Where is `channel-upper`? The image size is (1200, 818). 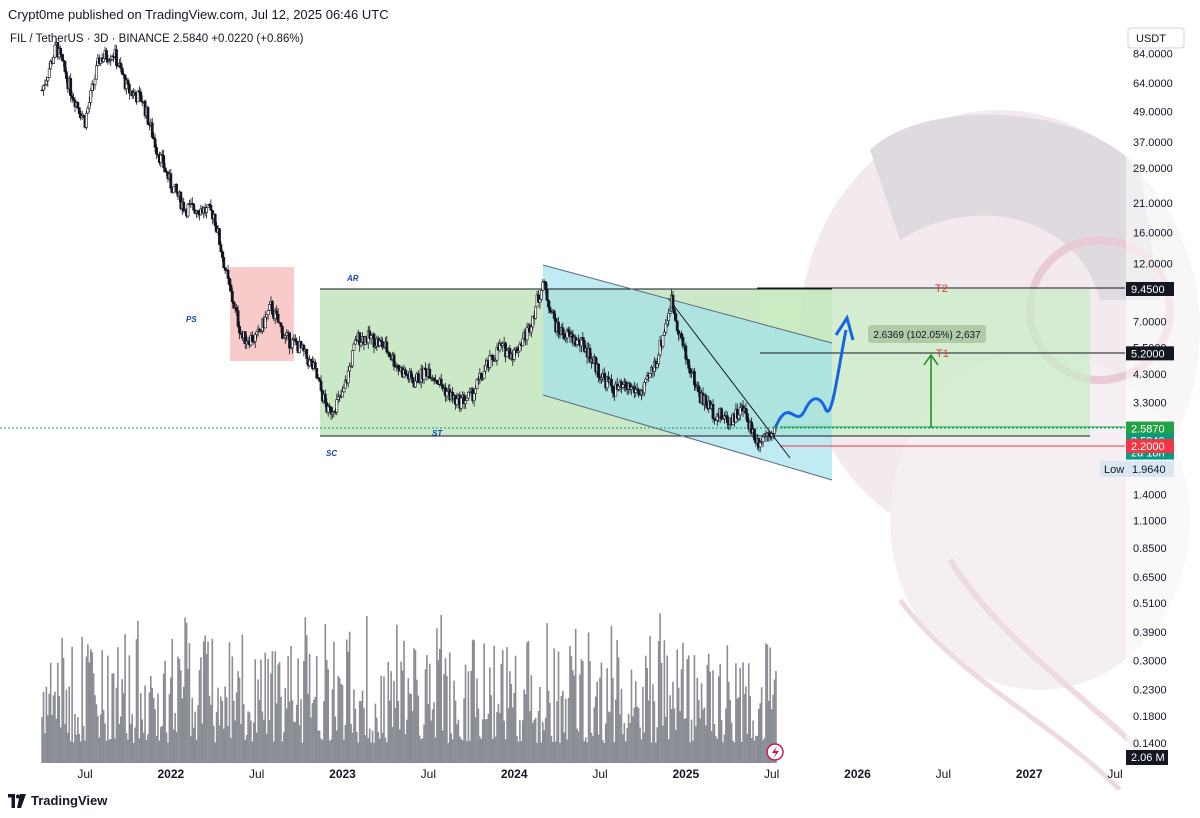 channel-upper is located at coordinates (687, 304).